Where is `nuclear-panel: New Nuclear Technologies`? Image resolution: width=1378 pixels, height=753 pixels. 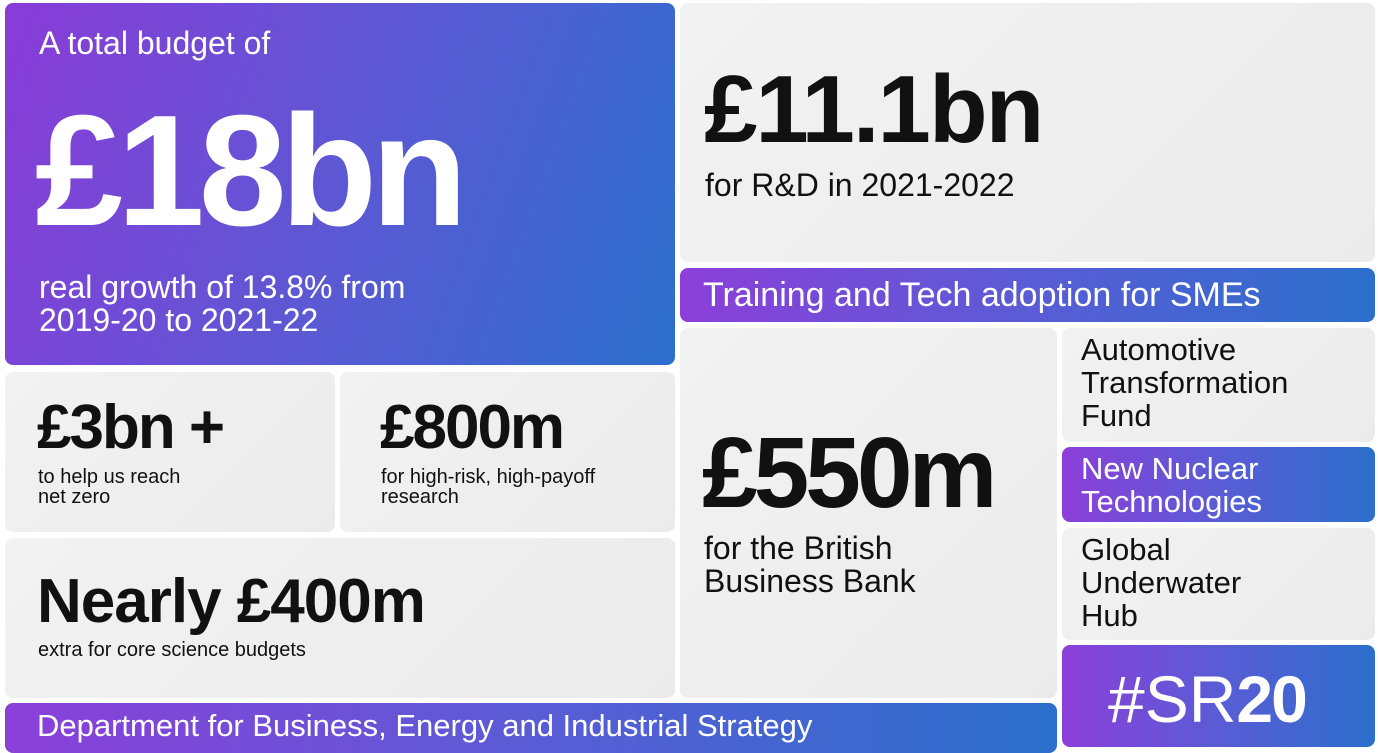 nuclear-panel: New Nuclear Technologies is located at coordinates (1218, 484).